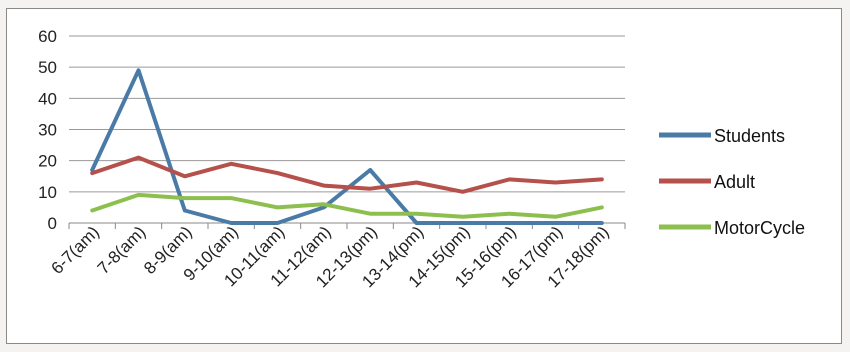 The width and height of the screenshot is (850, 352). Describe the element at coordinates (47, 192) in the screenshot. I see `y-tick-label: 10` at that location.